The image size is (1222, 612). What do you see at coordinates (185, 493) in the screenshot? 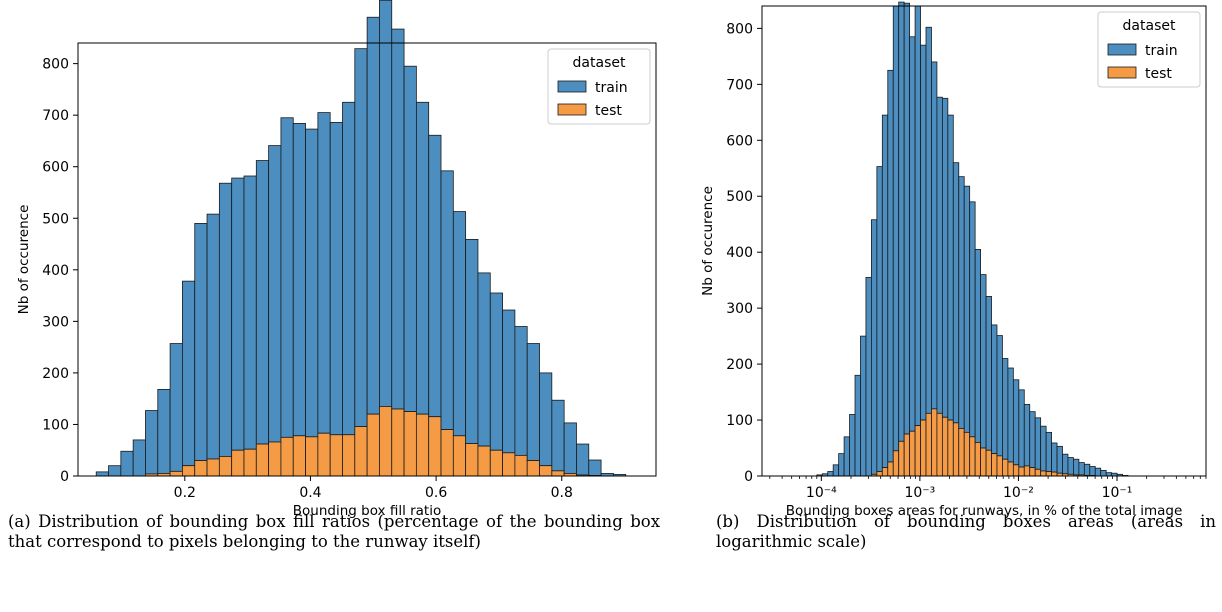
I see `x-tick-label: 0.2` at bounding box center [185, 493].